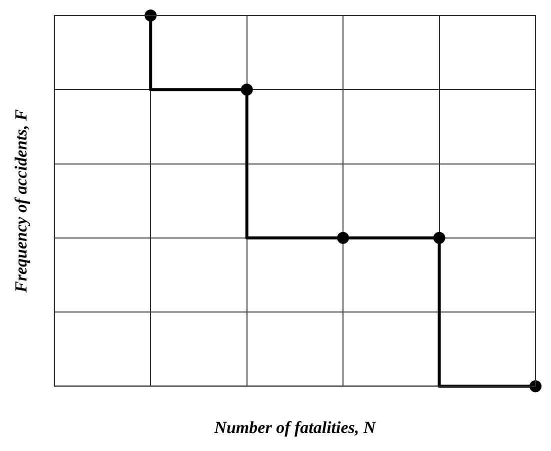 The height and width of the screenshot is (451, 551). What do you see at coordinates (21, 201) in the screenshot?
I see `y-axis-title: Frequency of accidents, F` at bounding box center [21, 201].